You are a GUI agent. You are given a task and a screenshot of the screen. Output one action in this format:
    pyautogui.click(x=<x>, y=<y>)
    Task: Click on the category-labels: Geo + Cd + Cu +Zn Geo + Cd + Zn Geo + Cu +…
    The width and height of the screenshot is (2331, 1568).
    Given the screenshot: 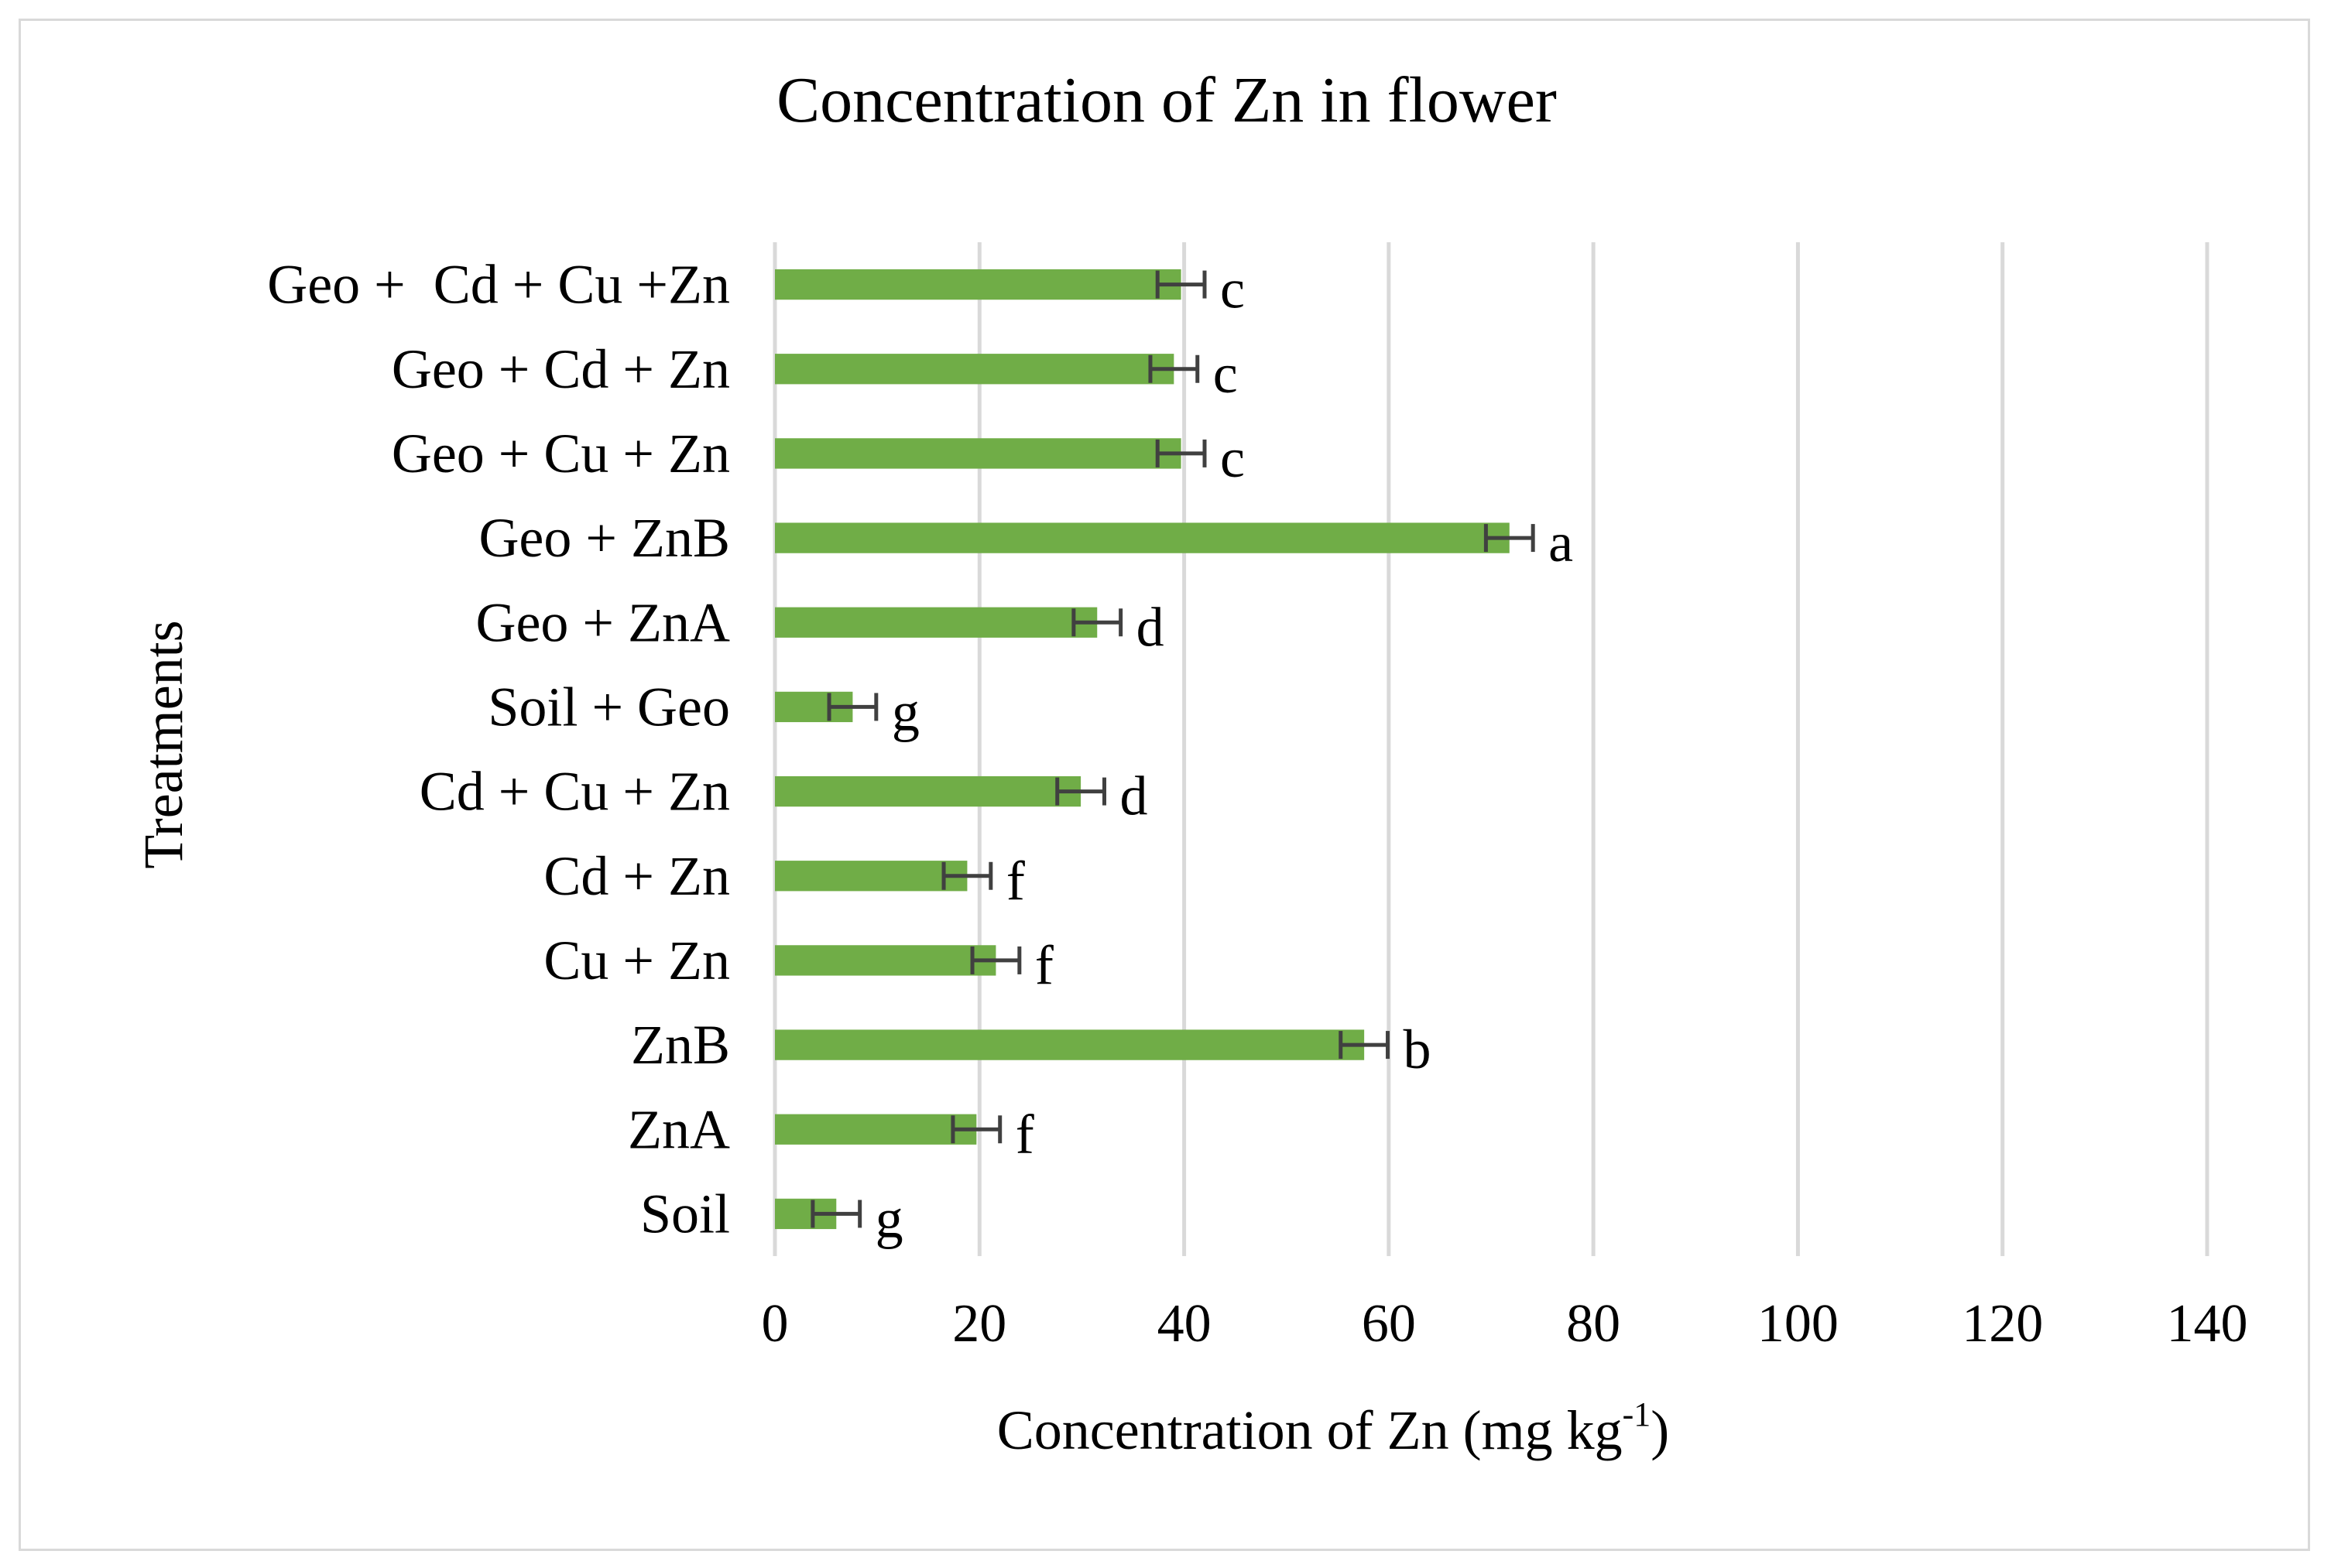 What is the action you would take?
    pyautogui.click(x=498, y=749)
    